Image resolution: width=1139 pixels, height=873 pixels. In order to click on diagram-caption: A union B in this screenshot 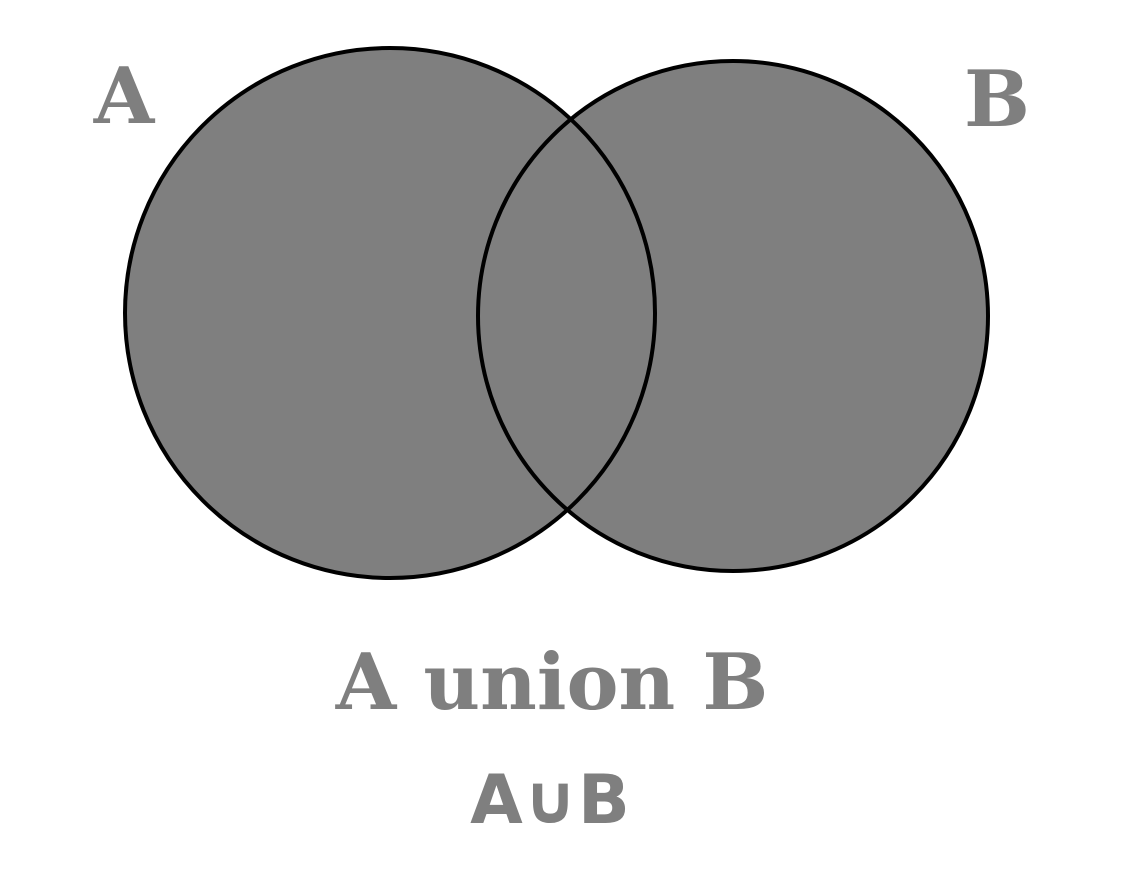, I will do `click(552, 682)`.